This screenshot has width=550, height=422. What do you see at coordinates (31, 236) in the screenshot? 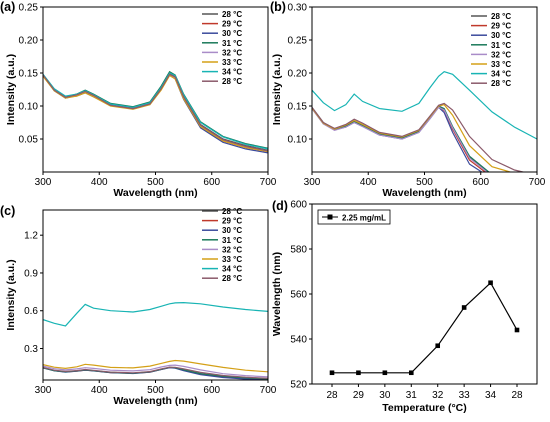
I see `y-tick-label: 1.2` at bounding box center [31, 236].